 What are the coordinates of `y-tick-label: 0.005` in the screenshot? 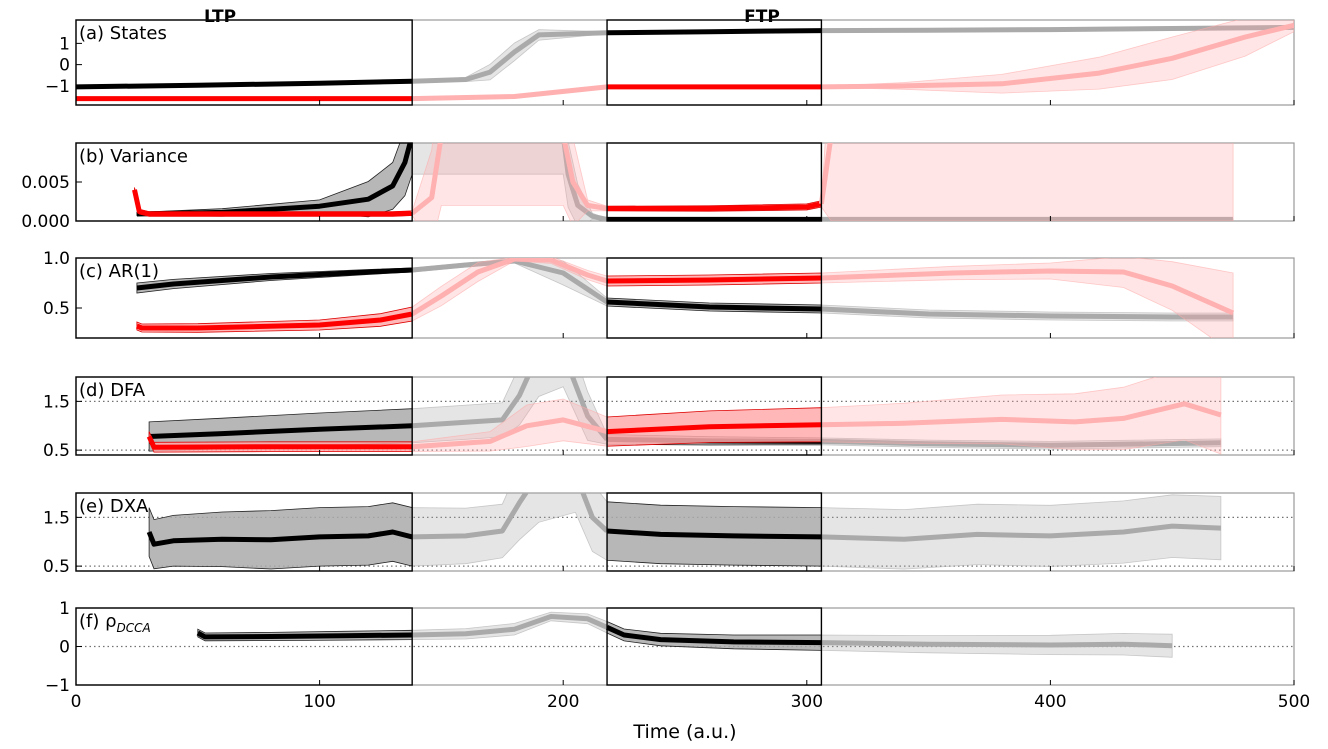 It's located at (45, 183).